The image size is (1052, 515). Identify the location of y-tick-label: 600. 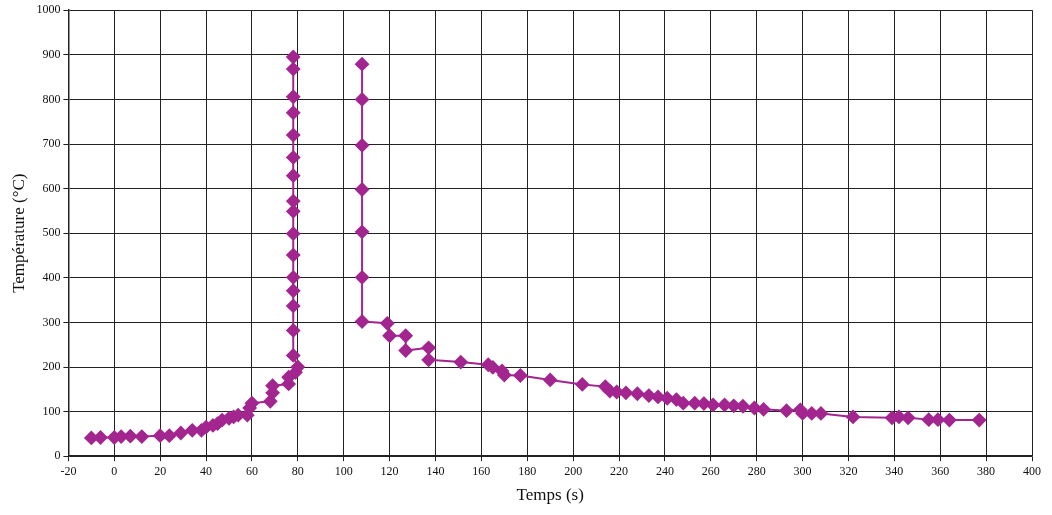
(51, 187).